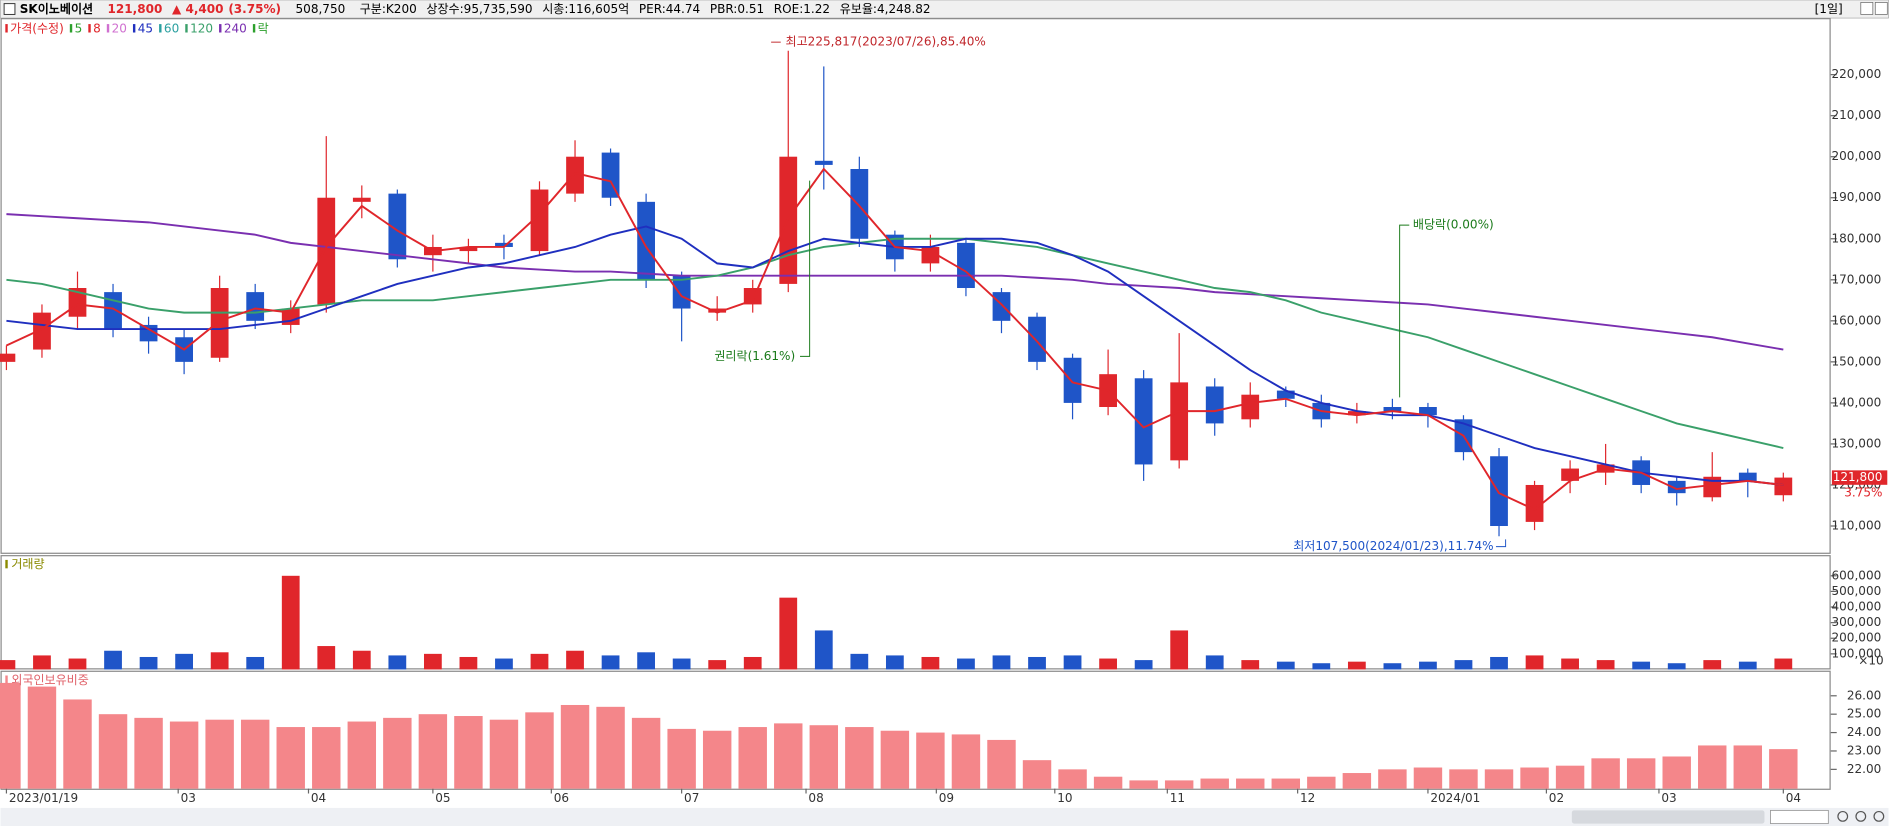 The width and height of the screenshot is (1889, 826). What do you see at coordinates (1829, 9) in the screenshot?
I see `period-button: [1일]` at bounding box center [1829, 9].